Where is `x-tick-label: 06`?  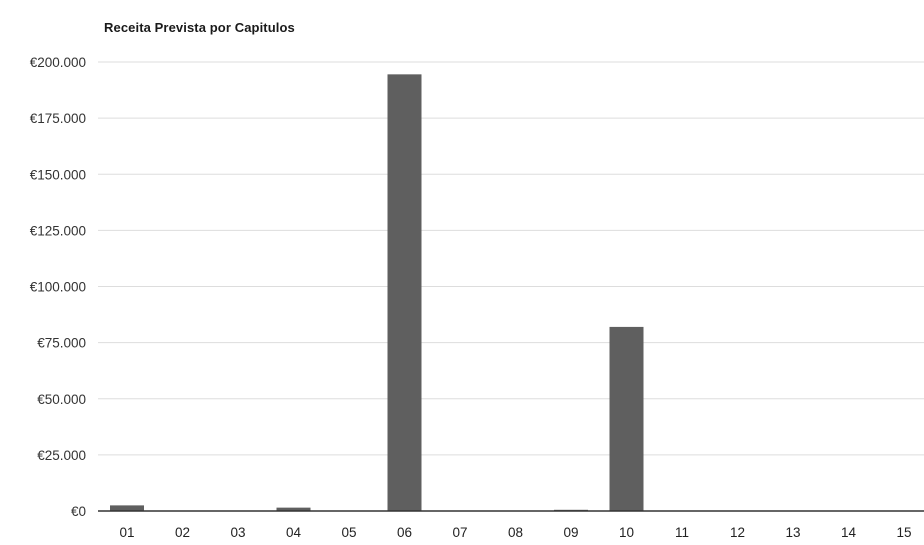 x-tick-label: 06 is located at coordinates (404, 532).